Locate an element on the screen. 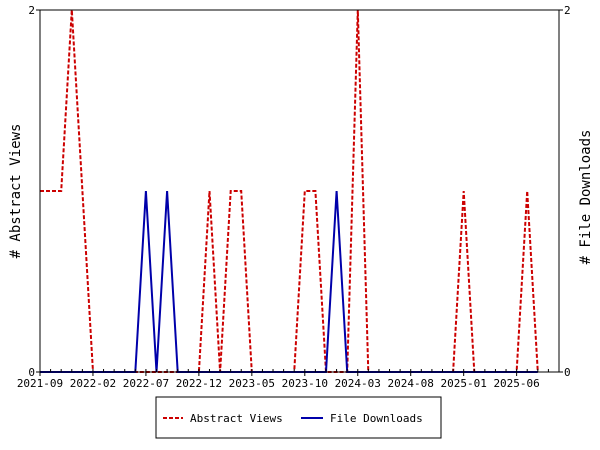 The height and width of the screenshot is (450, 600). x-tick-label: 2022-07 is located at coordinates (146, 383).